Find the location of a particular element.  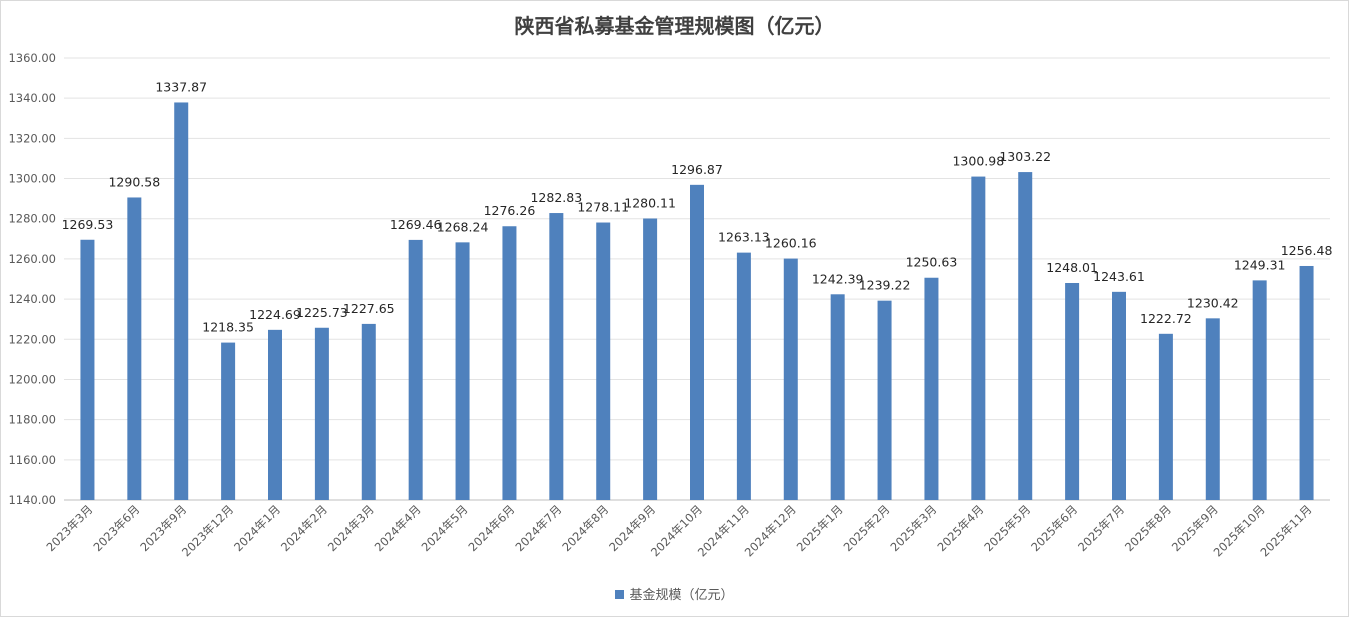

data-label: 1290.58 is located at coordinates (134, 181).